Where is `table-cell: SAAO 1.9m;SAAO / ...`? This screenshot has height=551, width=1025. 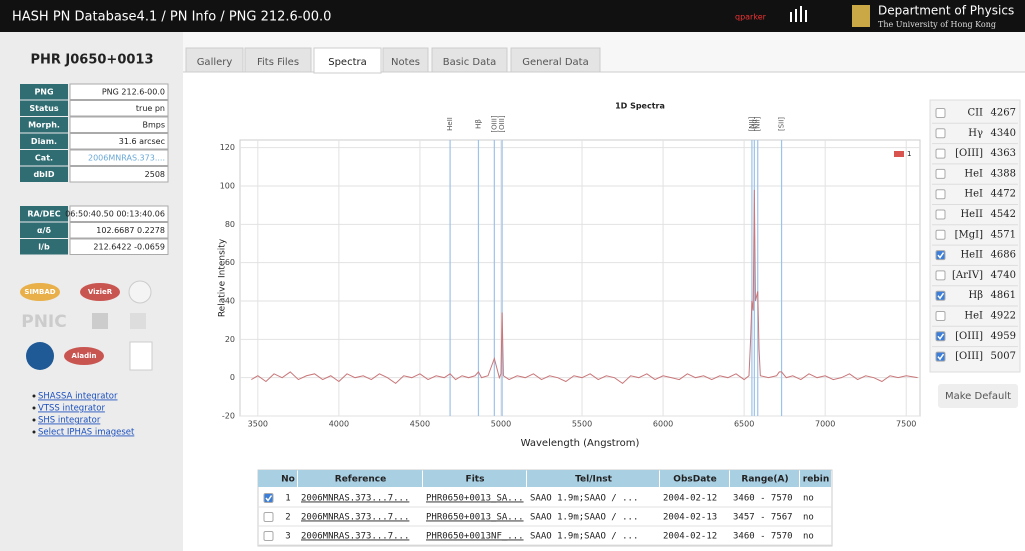 table-cell: SAAO 1.9m;SAAO / ... is located at coordinates (584, 499).